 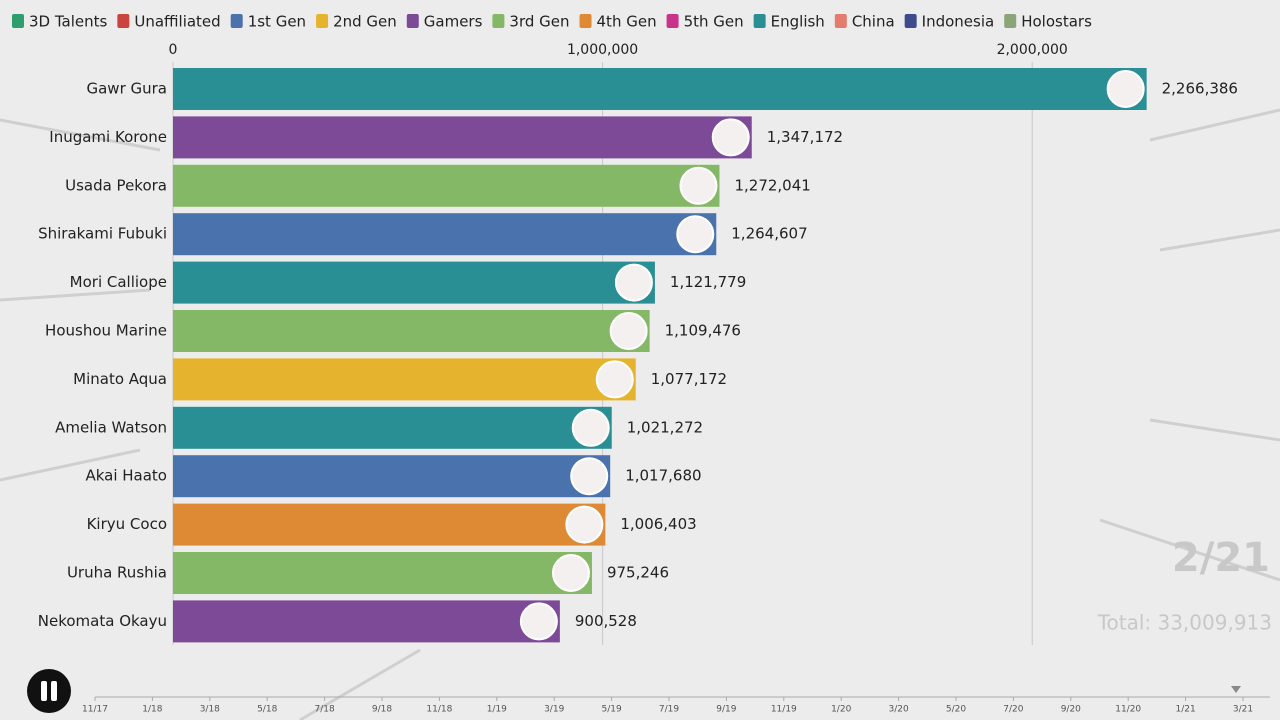 What do you see at coordinates (267, 710) in the screenshot?
I see `timeline-label: 5/18` at bounding box center [267, 710].